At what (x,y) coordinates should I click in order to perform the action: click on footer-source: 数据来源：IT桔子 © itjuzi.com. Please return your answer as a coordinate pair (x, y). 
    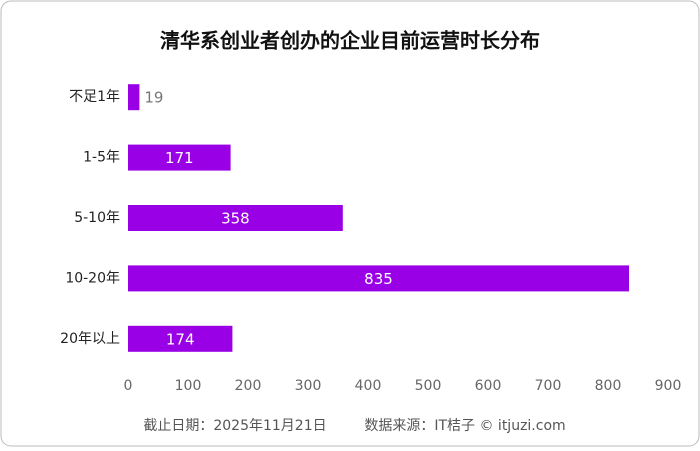
    Looking at the image, I should click on (464, 426).